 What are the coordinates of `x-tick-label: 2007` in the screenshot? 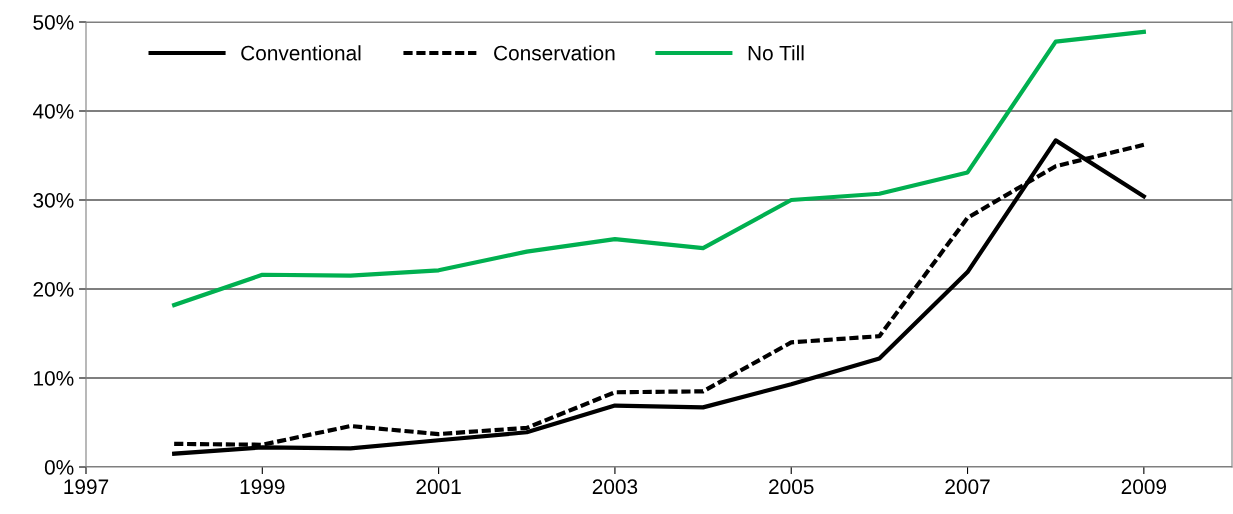 It's located at (967, 487).